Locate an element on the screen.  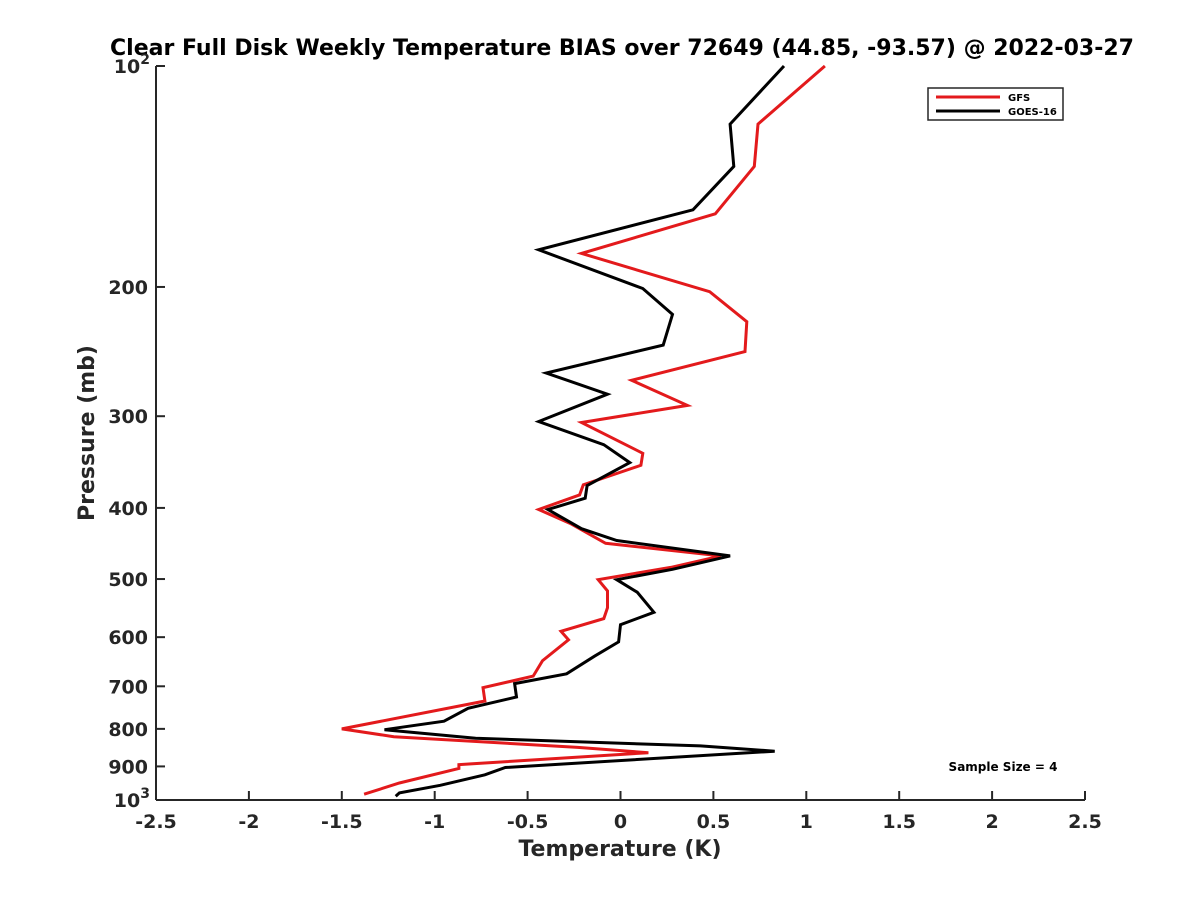
legend-box is located at coordinates (995, 104).